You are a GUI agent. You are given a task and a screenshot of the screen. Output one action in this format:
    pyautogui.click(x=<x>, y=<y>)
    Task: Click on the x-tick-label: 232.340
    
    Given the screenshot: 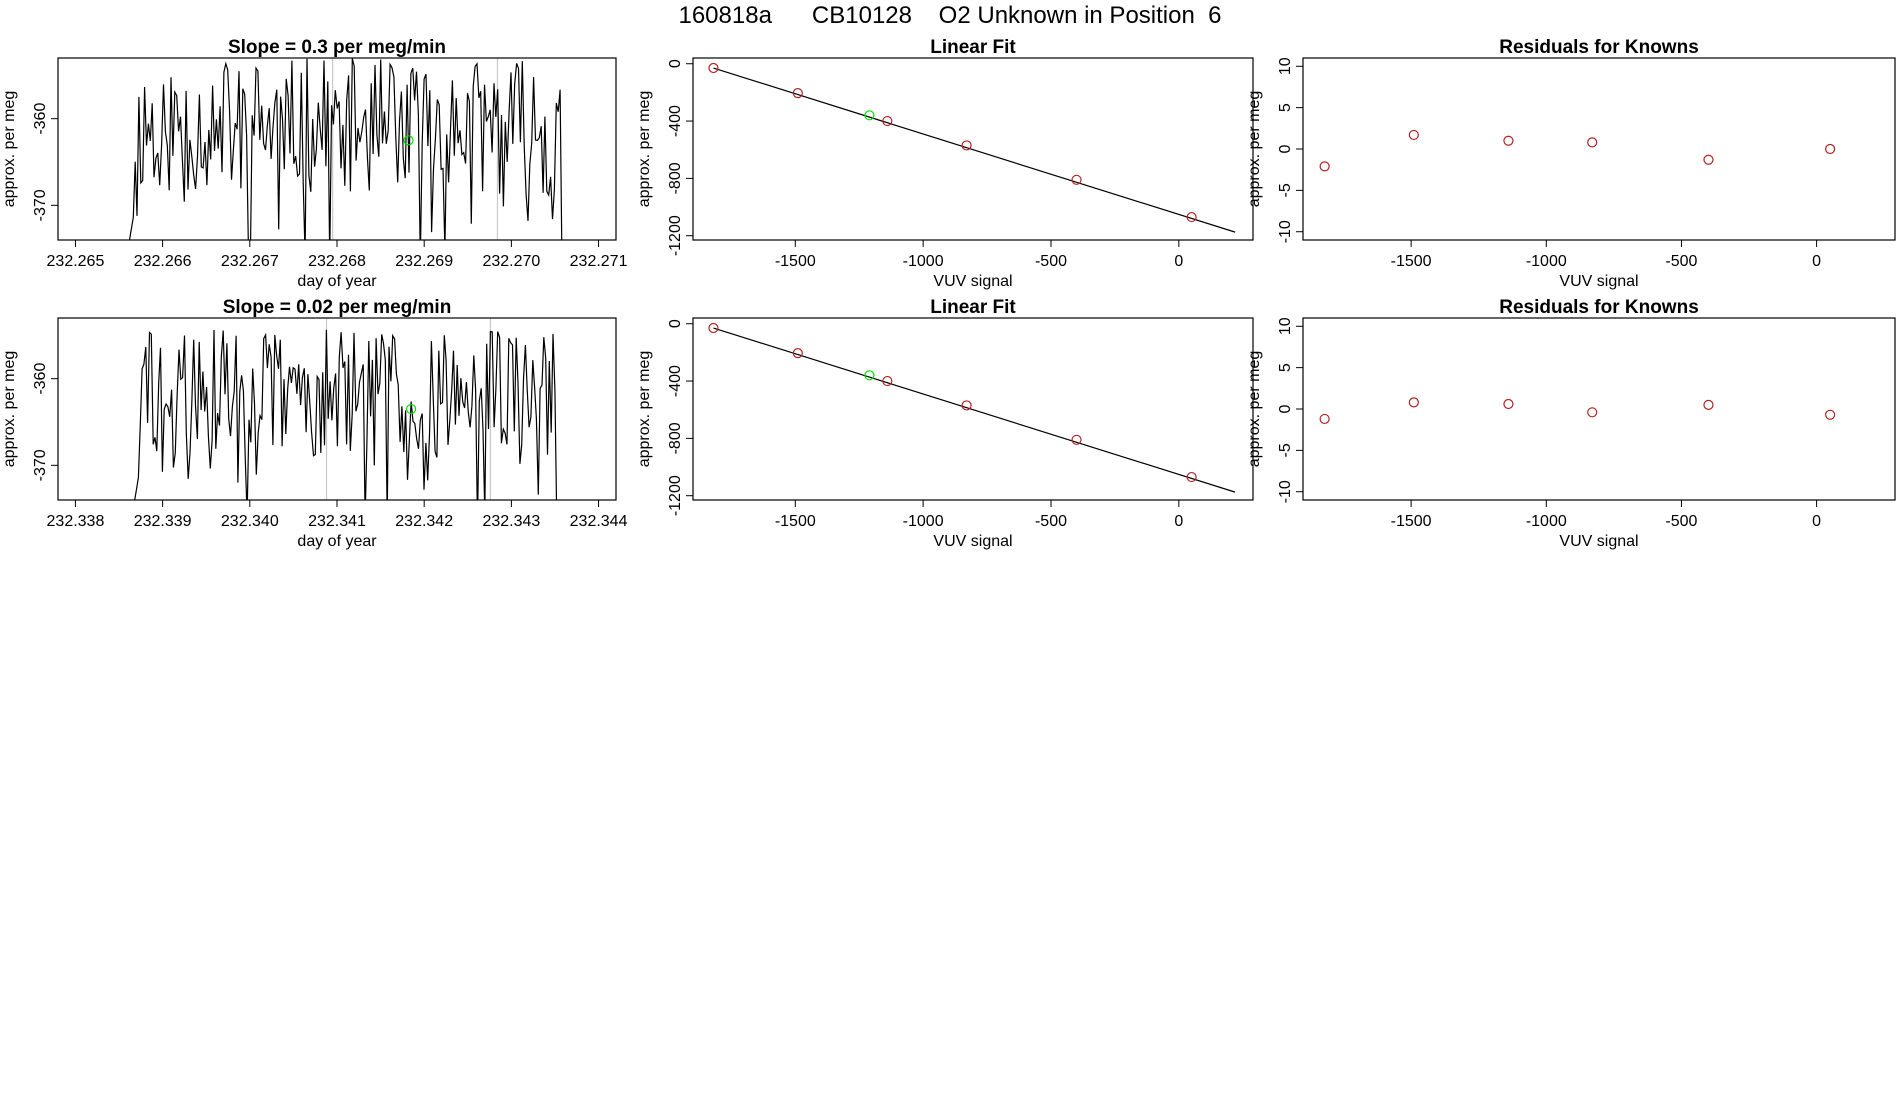 What is the action you would take?
    pyautogui.click(x=250, y=521)
    